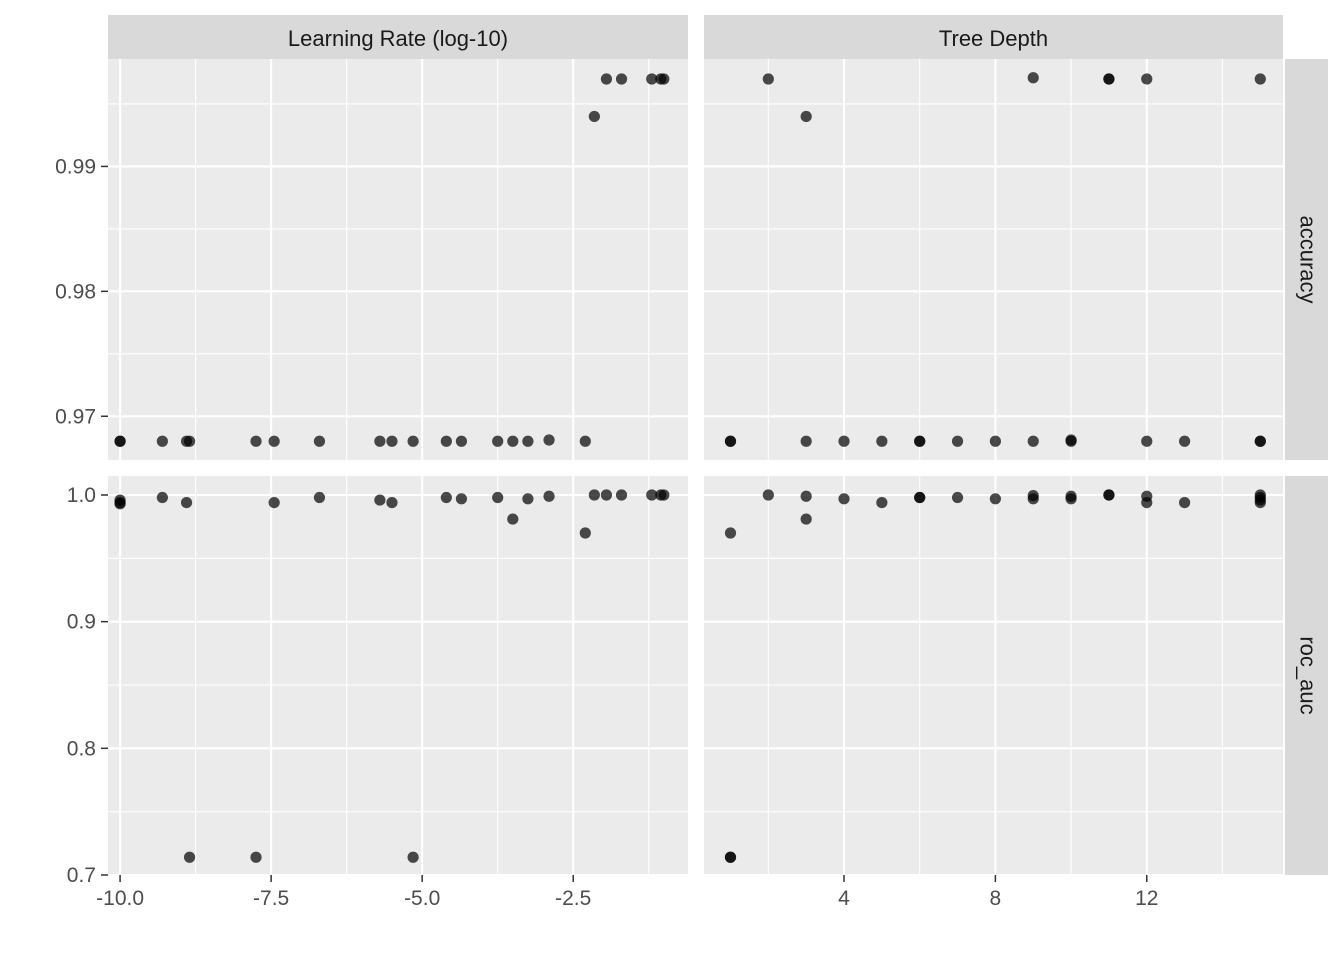 Image resolution: width=1344 pixels, height=960 pixels. I want to click on x-tick-label: 8, so click(996, 898).